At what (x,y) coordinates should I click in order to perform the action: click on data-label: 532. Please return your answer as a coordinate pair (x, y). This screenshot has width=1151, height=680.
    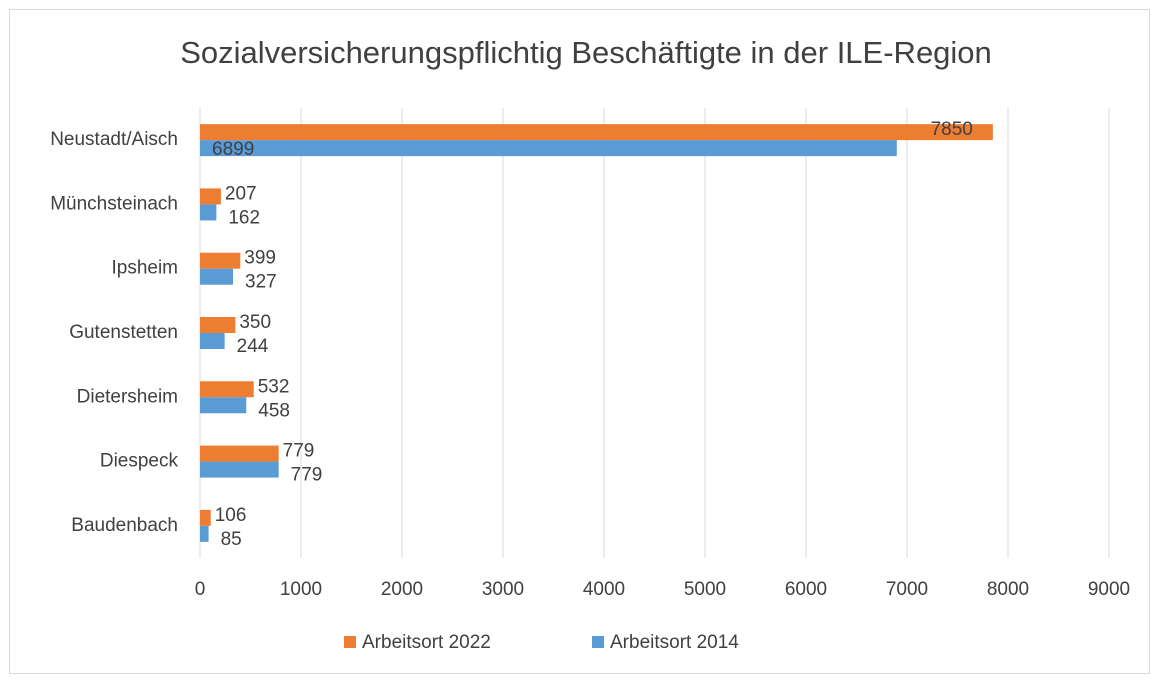
    Looking at the image, I should click on (274, 386).